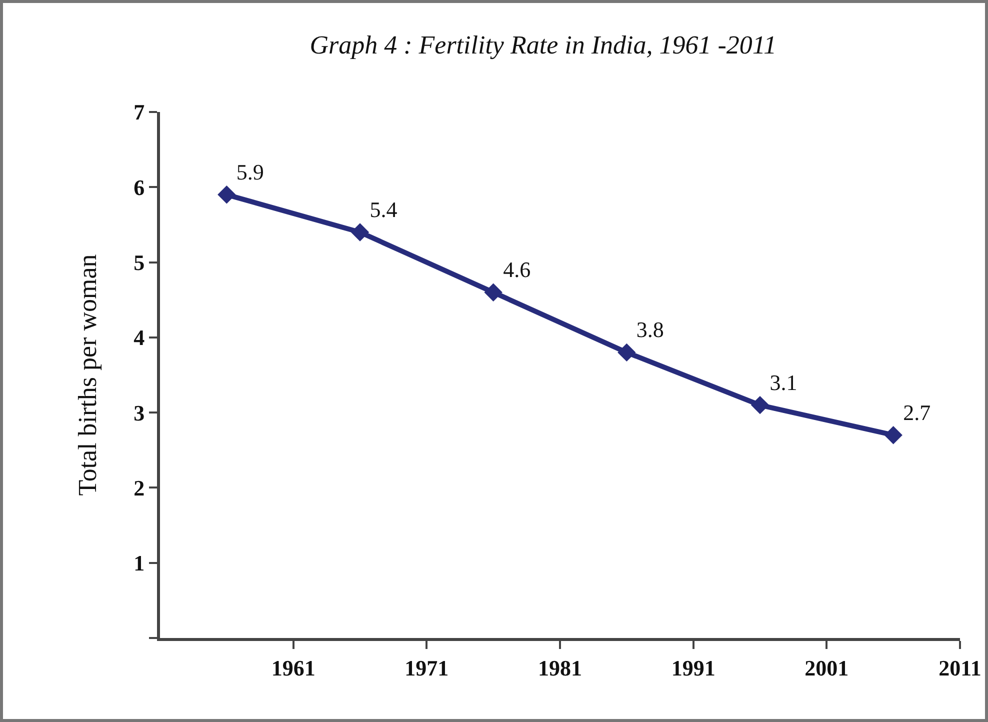 This screenshot has width=988, height=722. I want to click on x-tick-label: 1961, so click(293, 667).